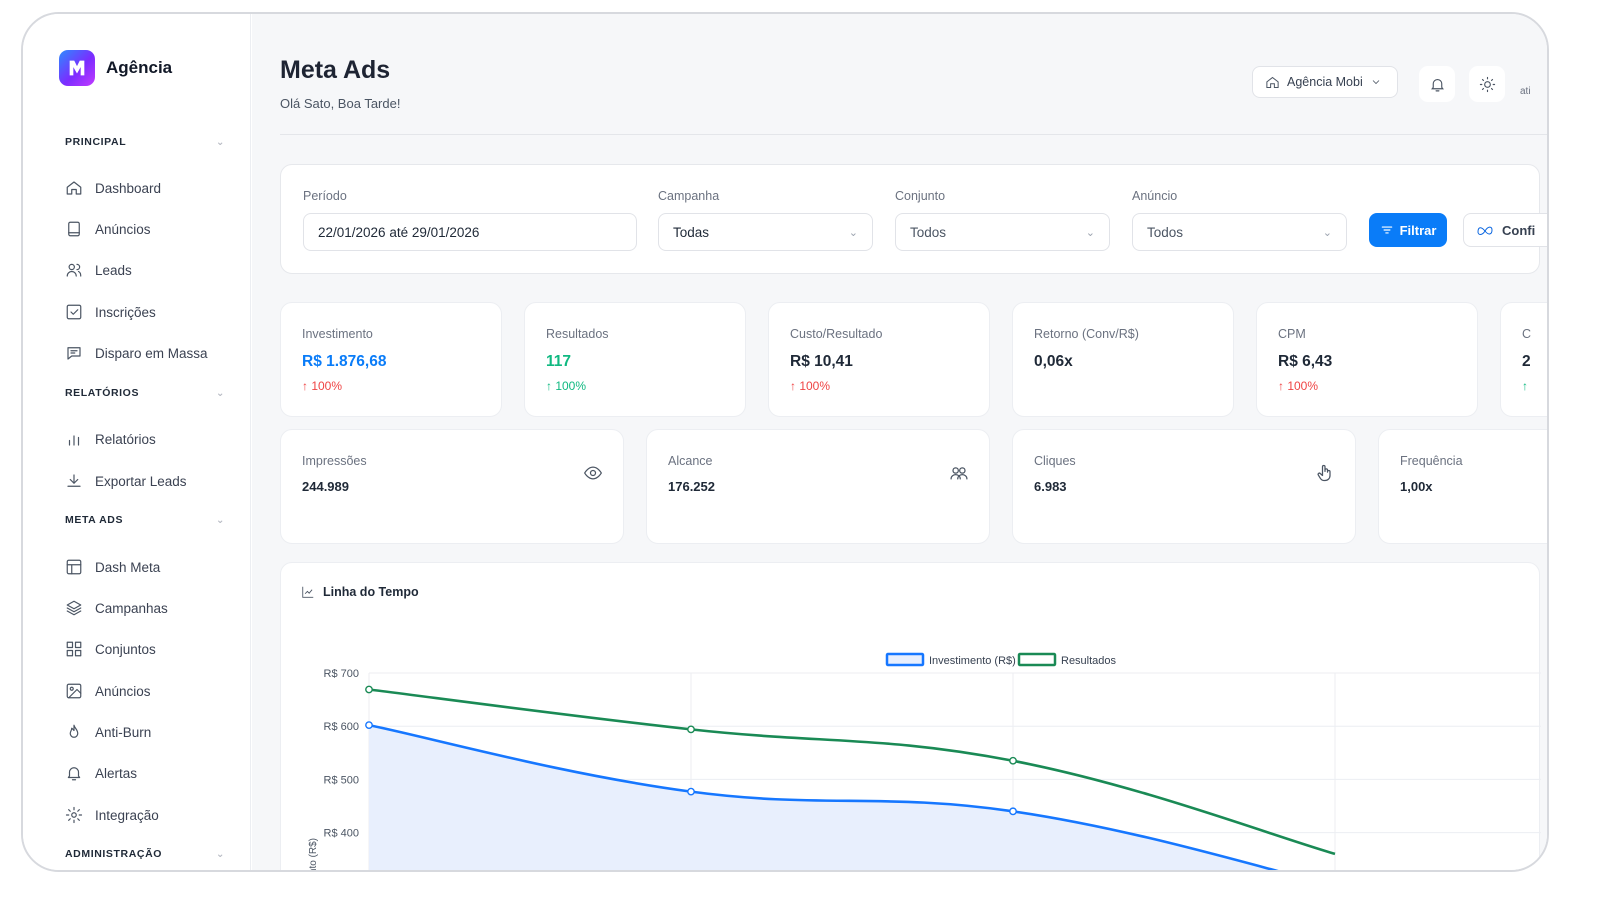 The height and width of the screenshot is (900, 1600). I want to click on nav-section-title: ADMINISTRAÇÃO, so click(114, 854).